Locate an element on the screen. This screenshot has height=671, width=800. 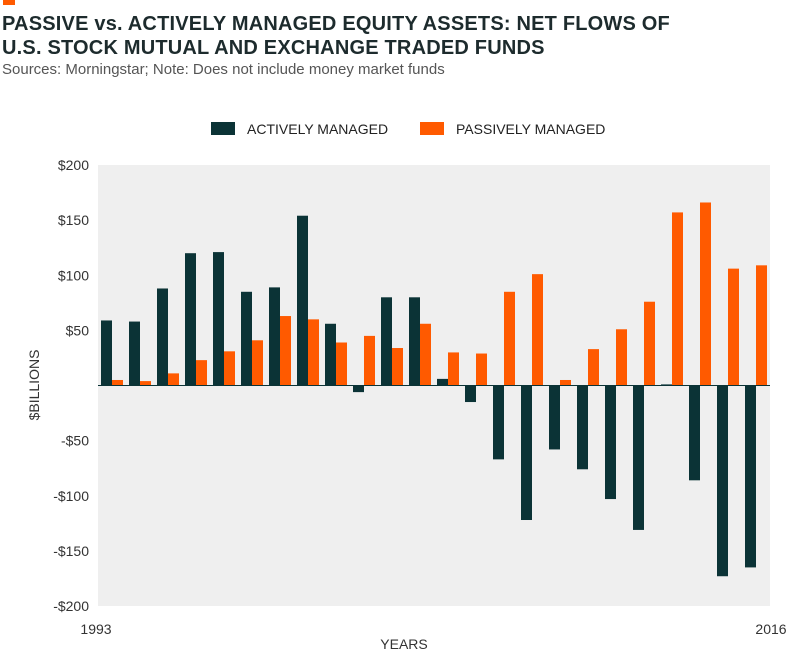
y-tick-label: $150 is located at coordinates (73, 220).